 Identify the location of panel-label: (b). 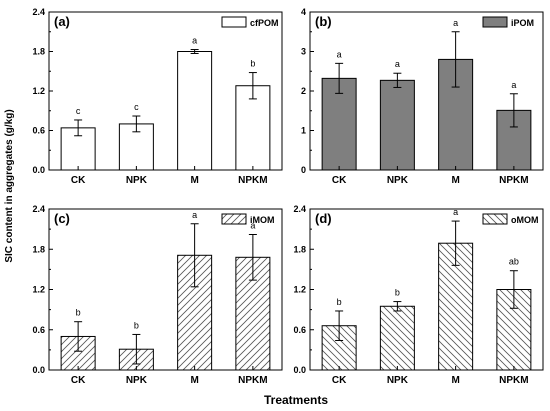
(323, 21).